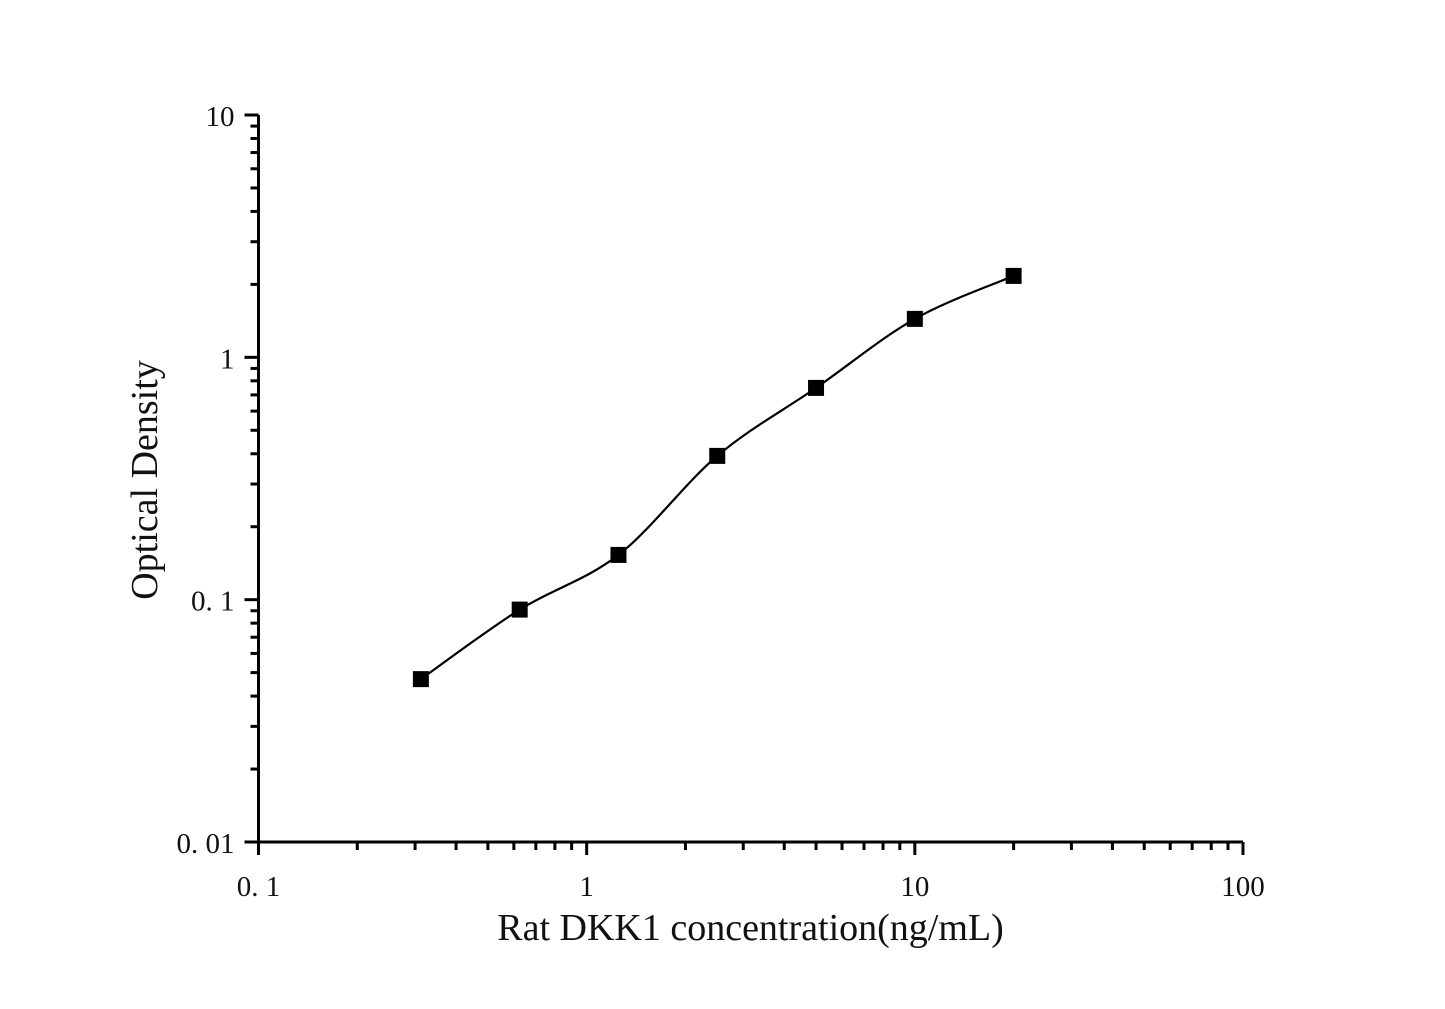 Image resolution: width=1445 pixels, height=1009 pixels. I want to click on y-tick-label: 0. 01, so click(206, 844).